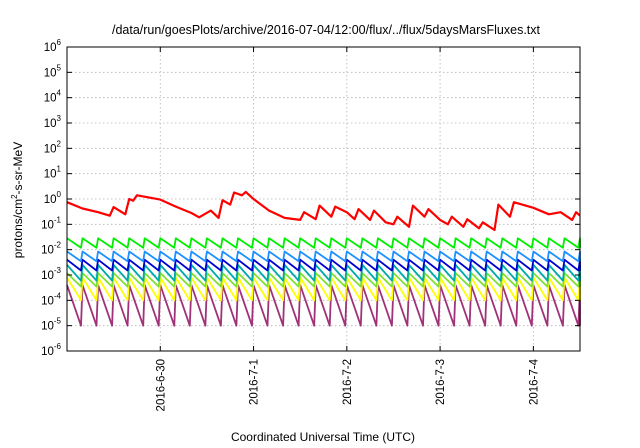 The image size is (640, 448). Describe the element at coordinates (51, 223) in the screenshot. I see `y-tick-label: 10⁻¹` at that location.